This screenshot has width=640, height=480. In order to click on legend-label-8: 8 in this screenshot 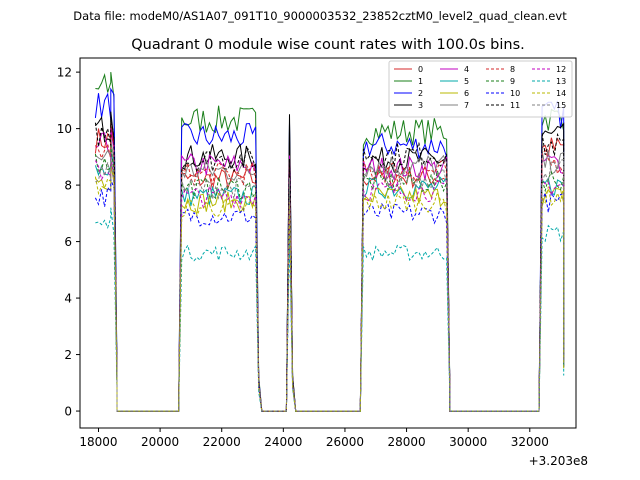, I will do `click(512, 69)`.